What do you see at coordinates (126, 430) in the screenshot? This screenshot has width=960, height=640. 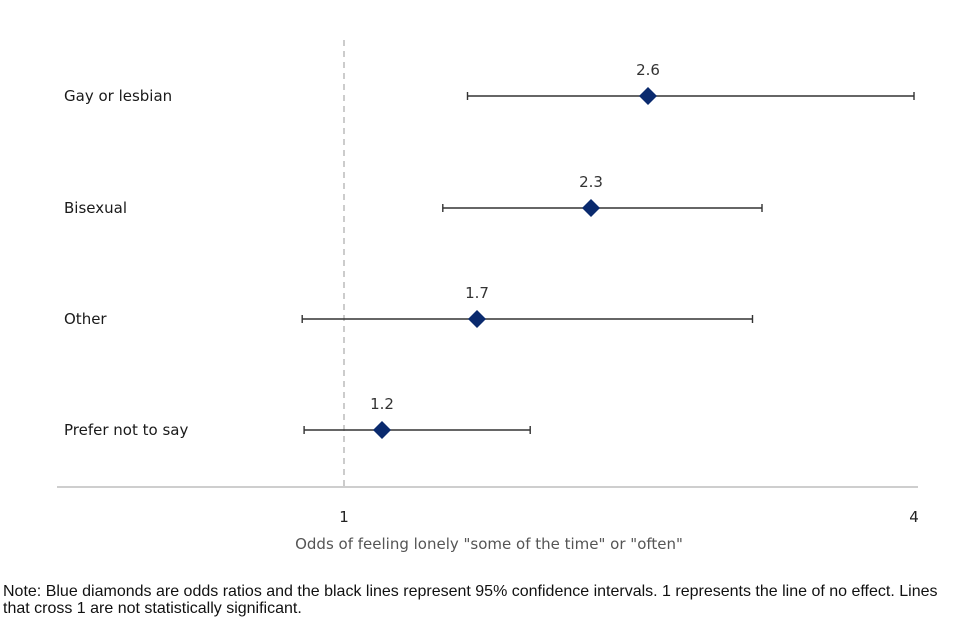 I see `category-label: Prefer not to say` at bounding box center [126, 430].